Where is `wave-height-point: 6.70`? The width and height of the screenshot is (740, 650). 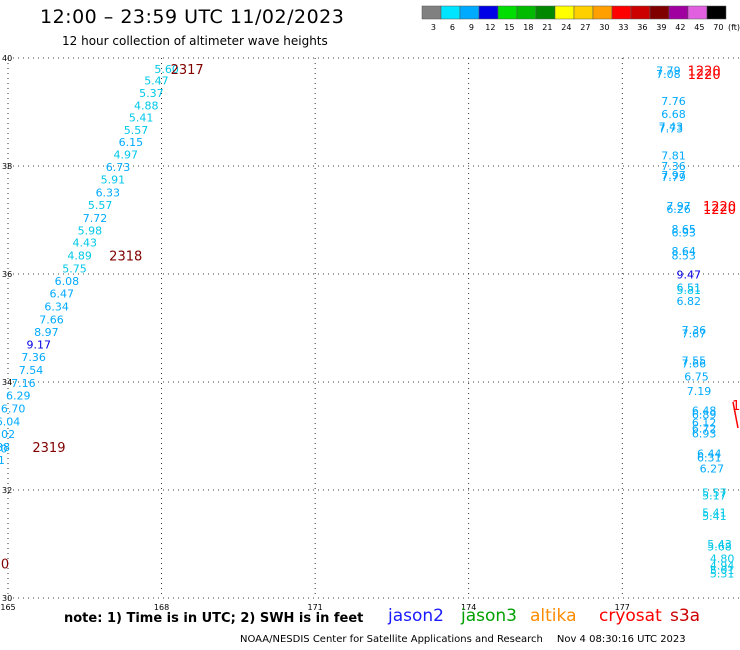 wave-height-point: 6.70 is located at coordinates (13, 408).